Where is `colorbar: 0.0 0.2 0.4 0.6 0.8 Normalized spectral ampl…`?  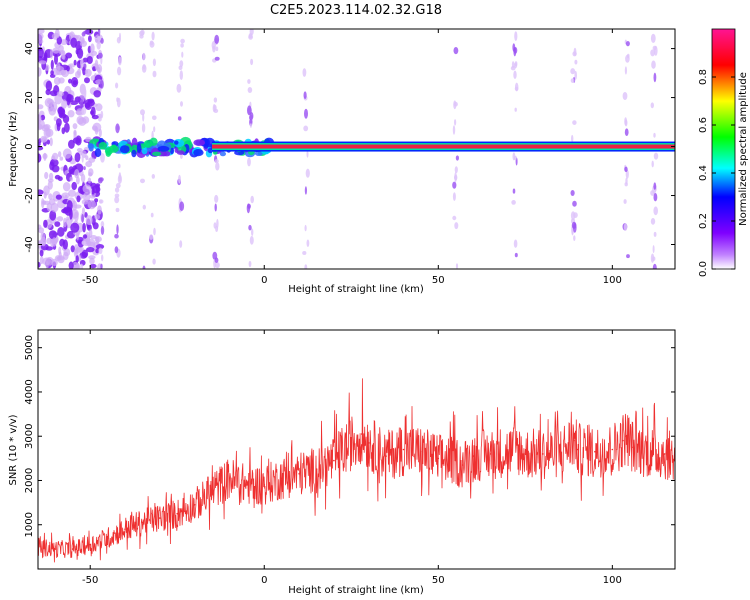
colorbar: 0.0 0.2 0.4 0.6 0.8 Normalized spectral ampl… is located at coordinates (723, 152).